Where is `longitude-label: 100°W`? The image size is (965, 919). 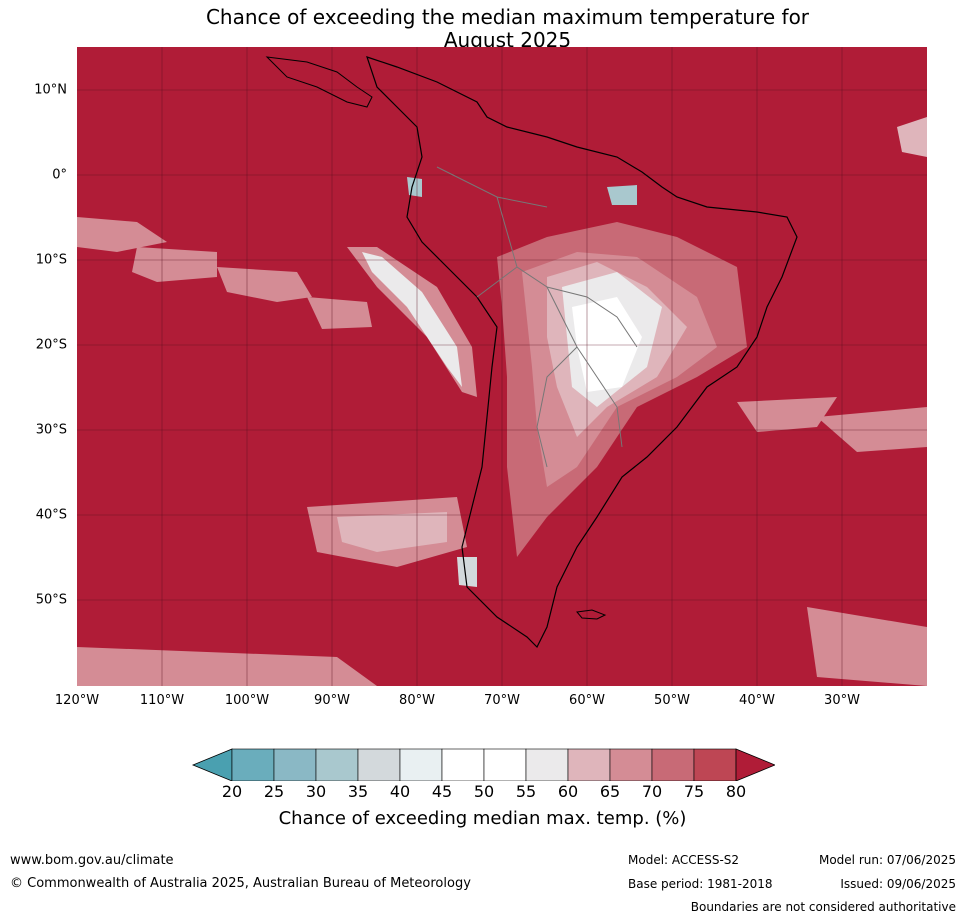 longitude-label: 100°W is located at coordinates (247, 700).